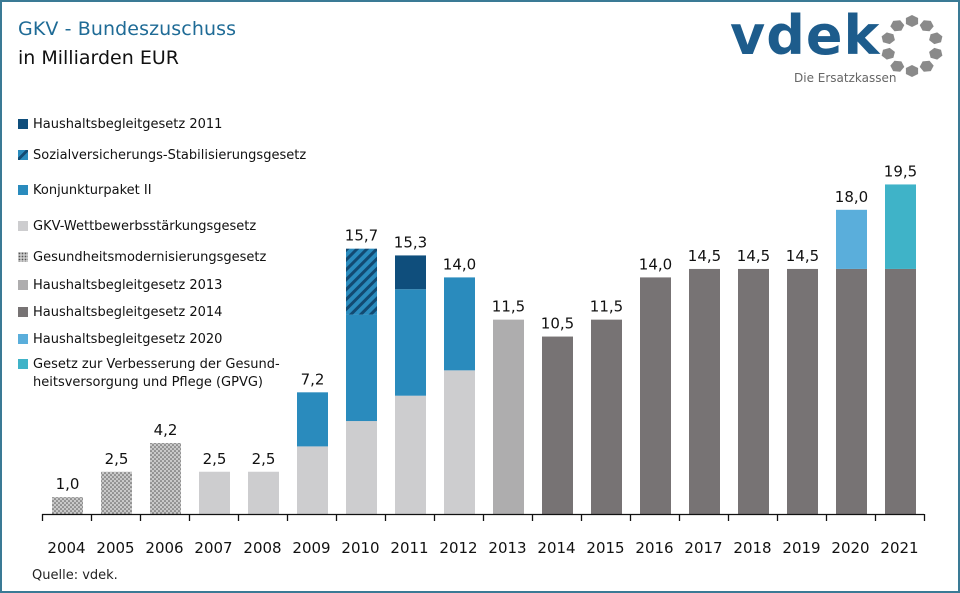  Describe the element at coordinates (845, 78) in the screenshot. I see `logo-tagline: Die Ersatzkassen` at that location.